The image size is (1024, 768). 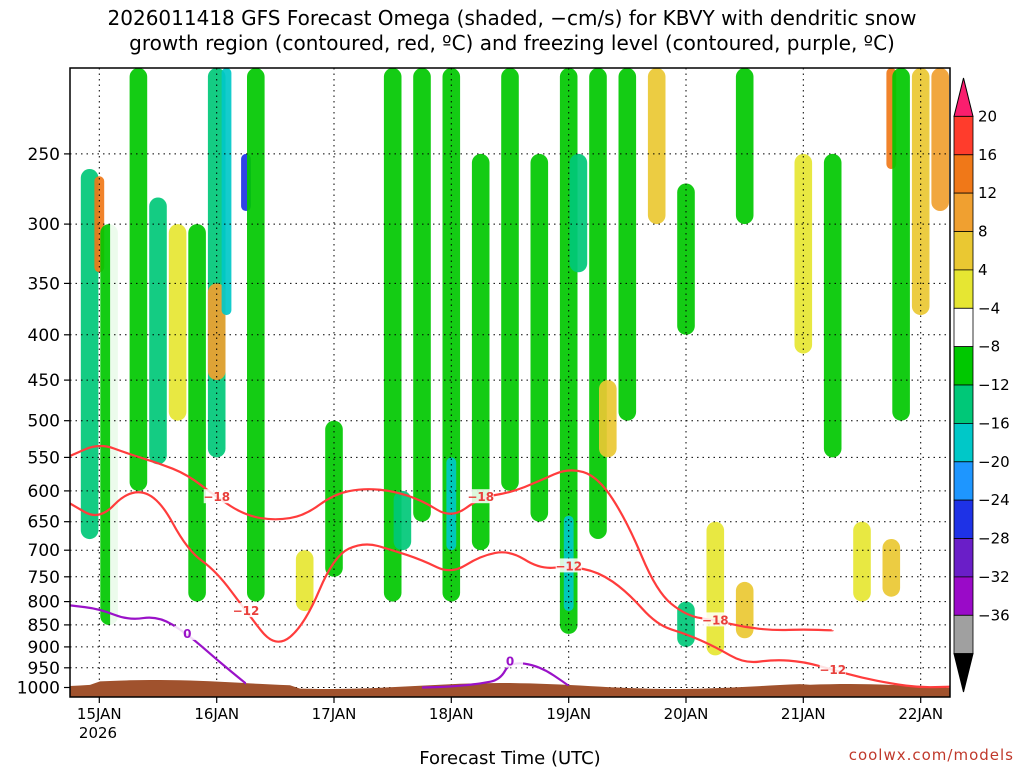 What do you see at coordinates (44, 578) in the screenshot?
I see `y-tick-label-10: 750` at bounding box center [44, 578].